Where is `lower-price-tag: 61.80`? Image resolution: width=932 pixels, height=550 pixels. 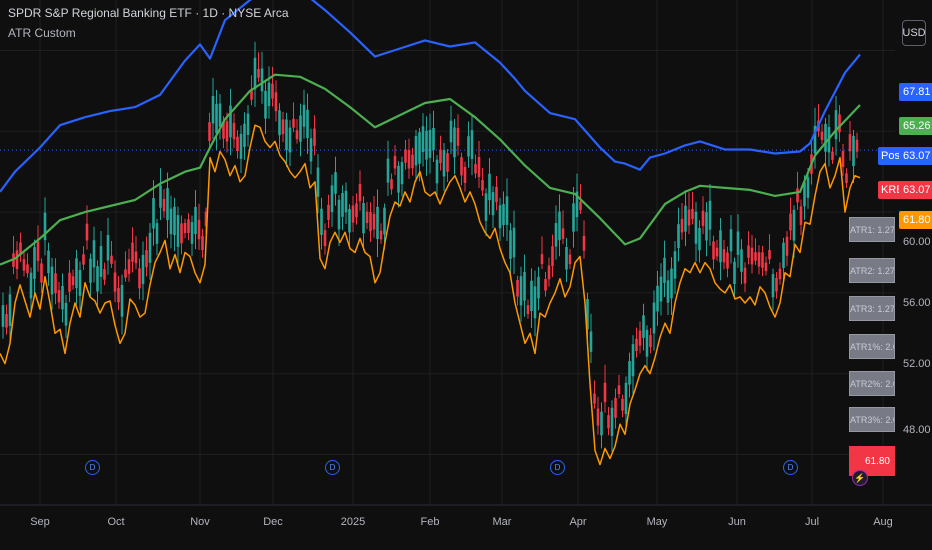
lower-price-tag: 61.80 is located at coordinates (915, 220).